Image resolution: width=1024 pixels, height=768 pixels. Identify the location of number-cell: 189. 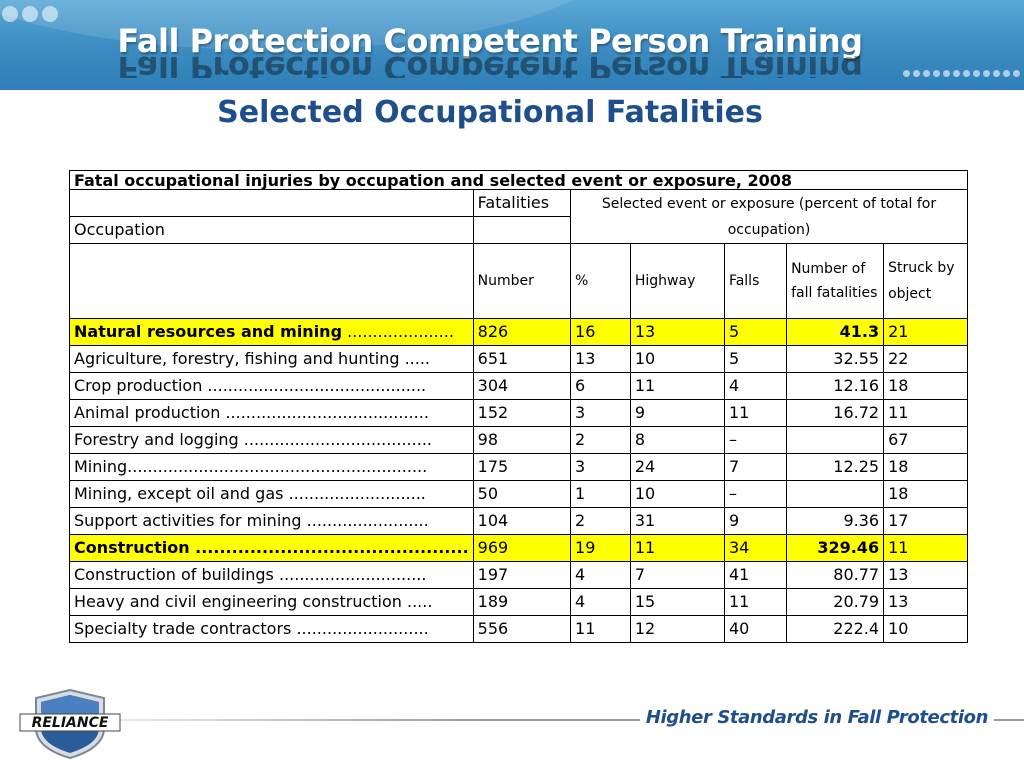
(522, 602).